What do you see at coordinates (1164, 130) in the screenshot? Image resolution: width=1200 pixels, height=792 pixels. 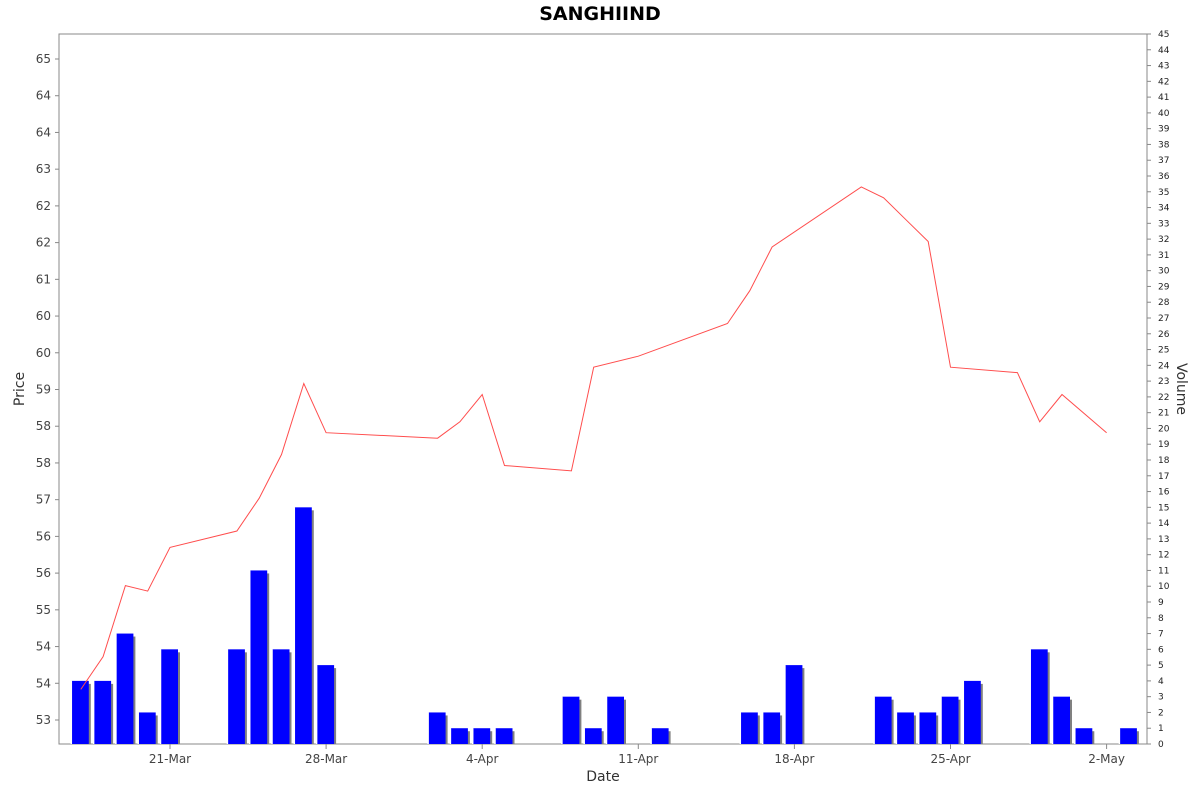 I see `volume-tick-label: 39` at bounding box center [1164, 130].